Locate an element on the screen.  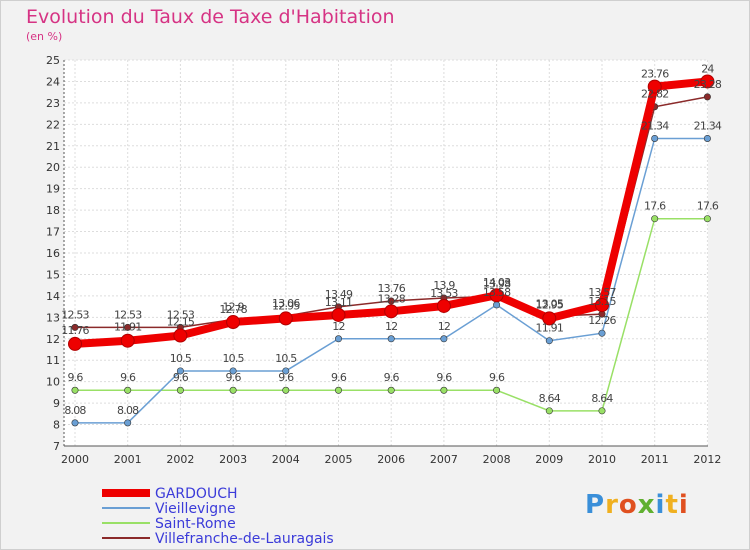
data-label: 13.11 is located at coordinates (339, 302).